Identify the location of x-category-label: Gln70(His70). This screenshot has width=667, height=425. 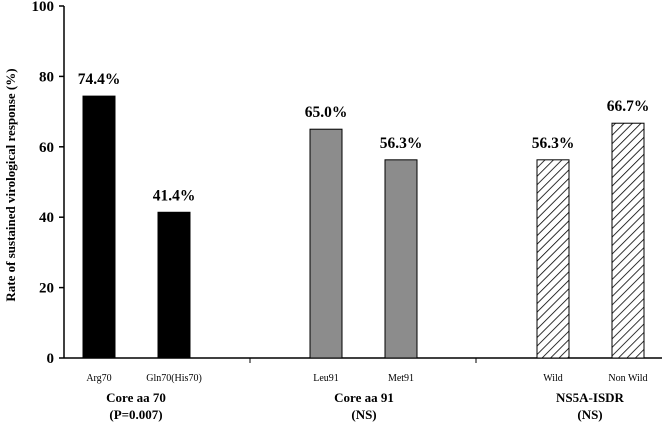
(174, 378).